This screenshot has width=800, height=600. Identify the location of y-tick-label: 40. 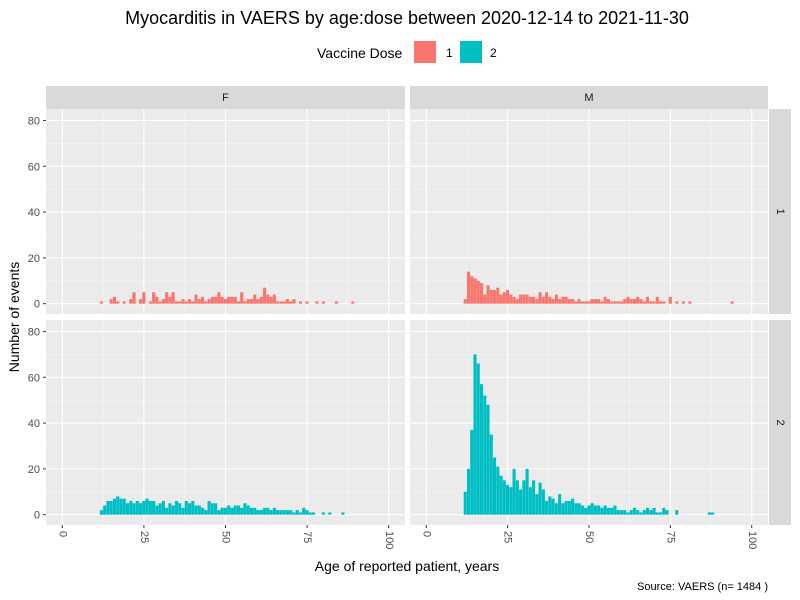
(34, 424).